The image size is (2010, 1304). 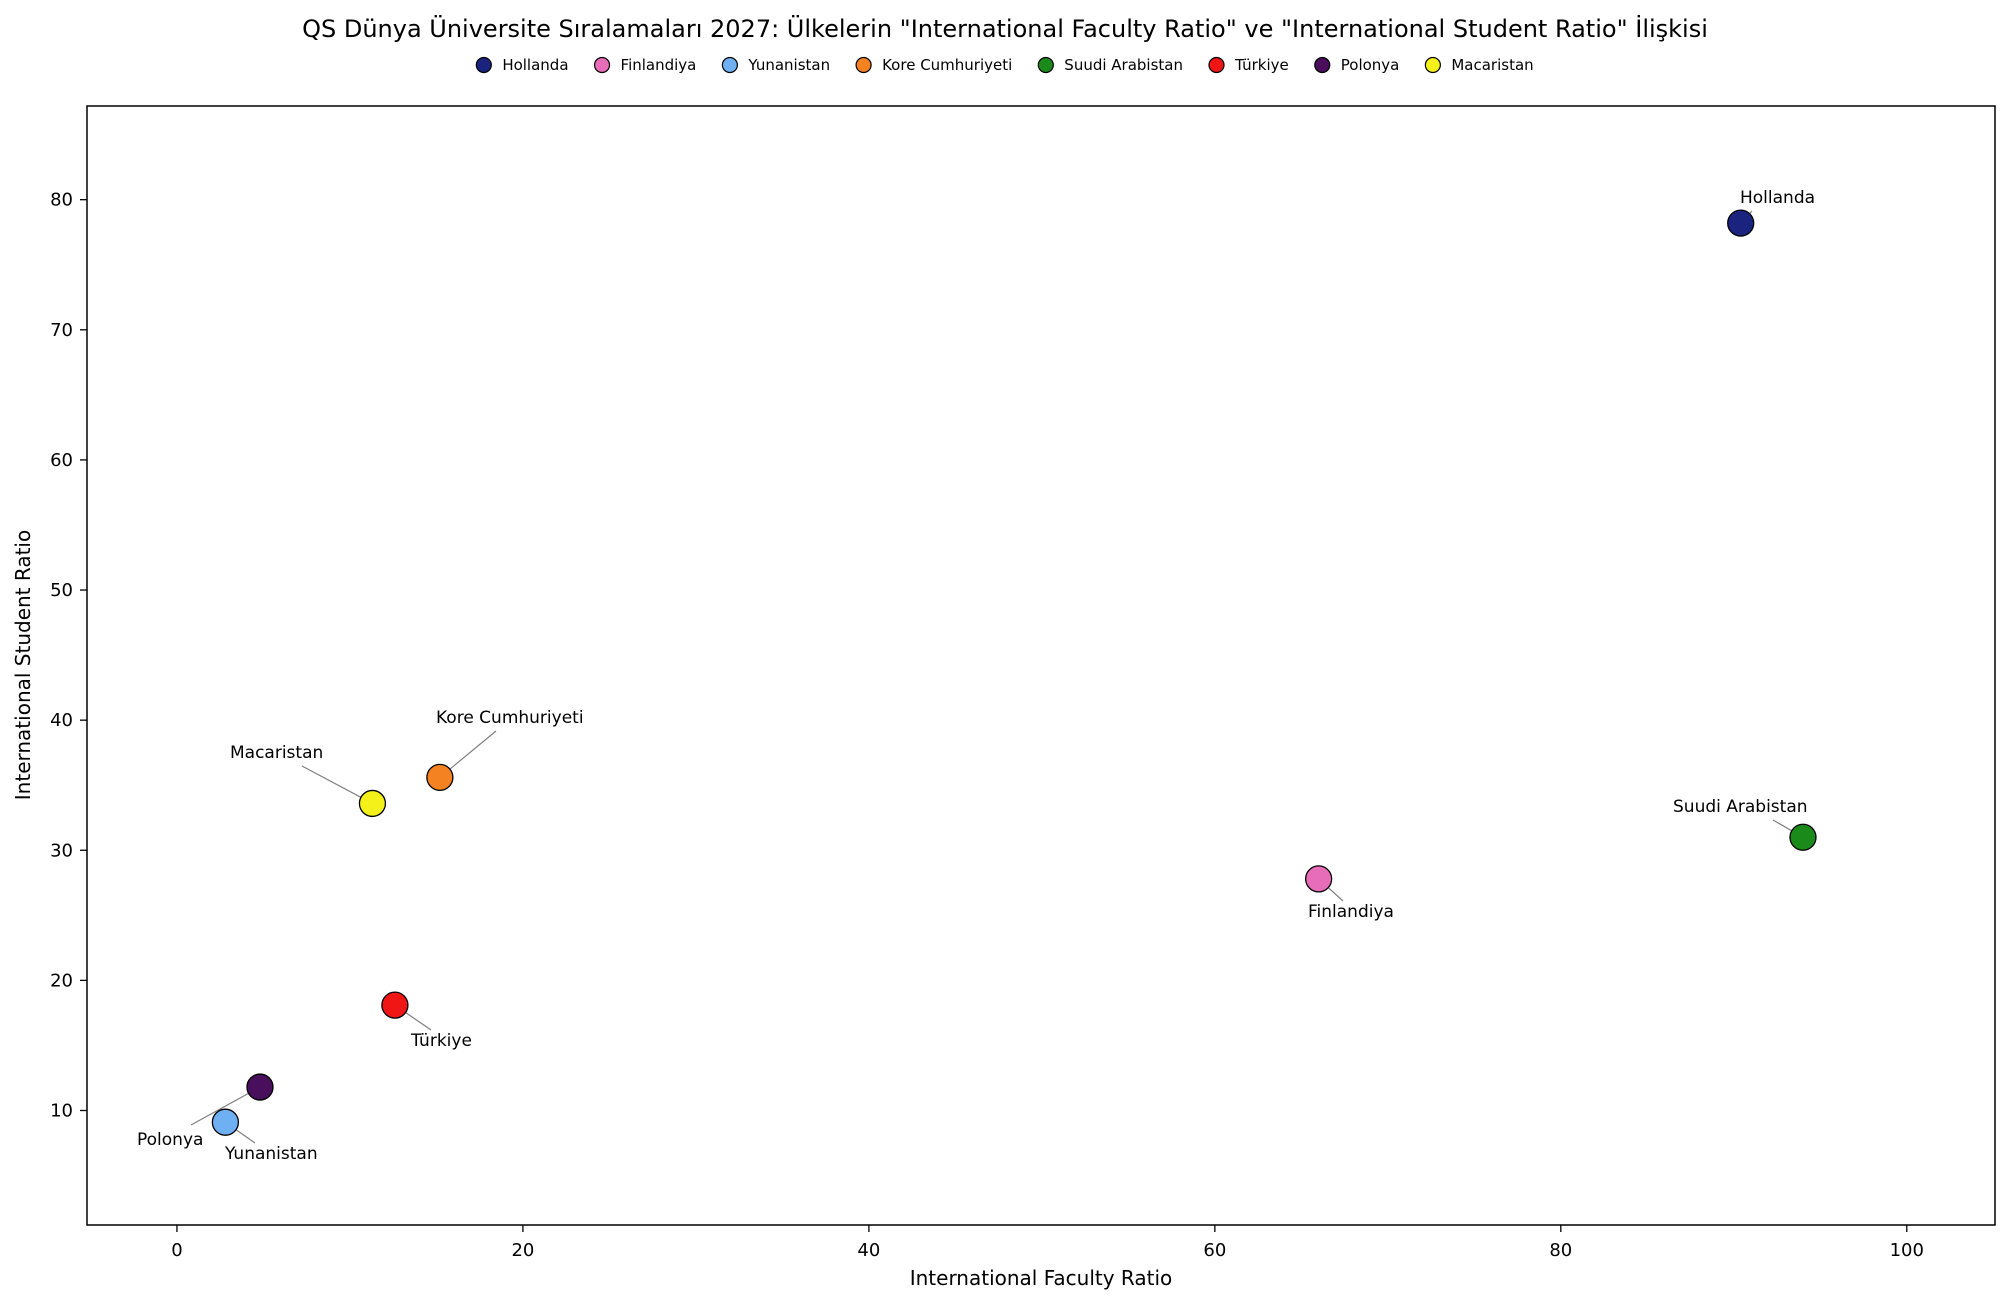 What do you see at coordinates (61, 590) in the screenshot?
I see `y-tick-label: 50` at bounding box center [61, 590].